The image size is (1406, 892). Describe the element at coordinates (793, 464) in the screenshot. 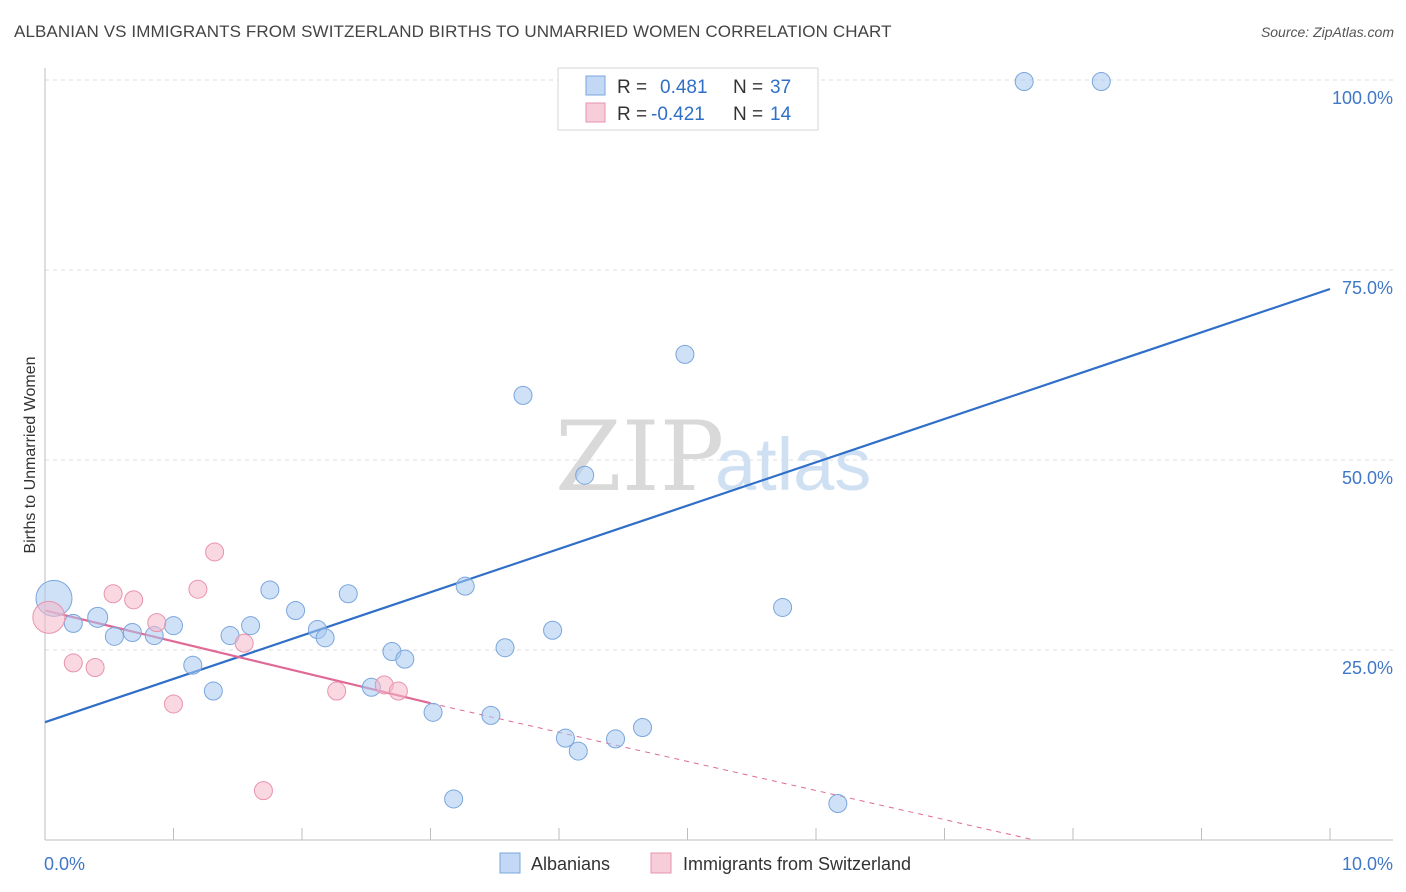

I see `watermark-atlas: atlas` at that location.